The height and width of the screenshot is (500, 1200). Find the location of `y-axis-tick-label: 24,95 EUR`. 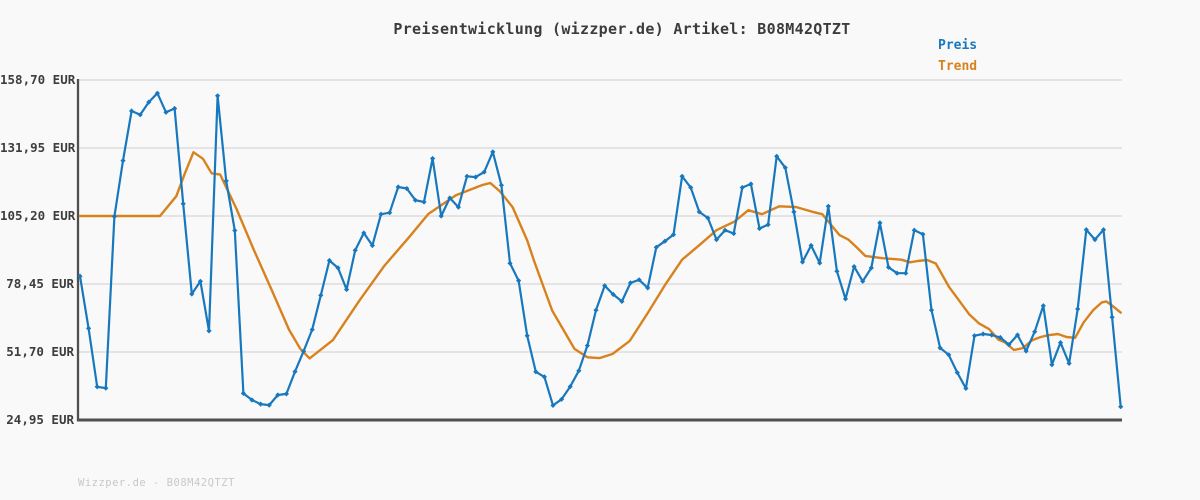

y-axis-tick-label: 24,95 EUR is located at coordinates (40, 419).